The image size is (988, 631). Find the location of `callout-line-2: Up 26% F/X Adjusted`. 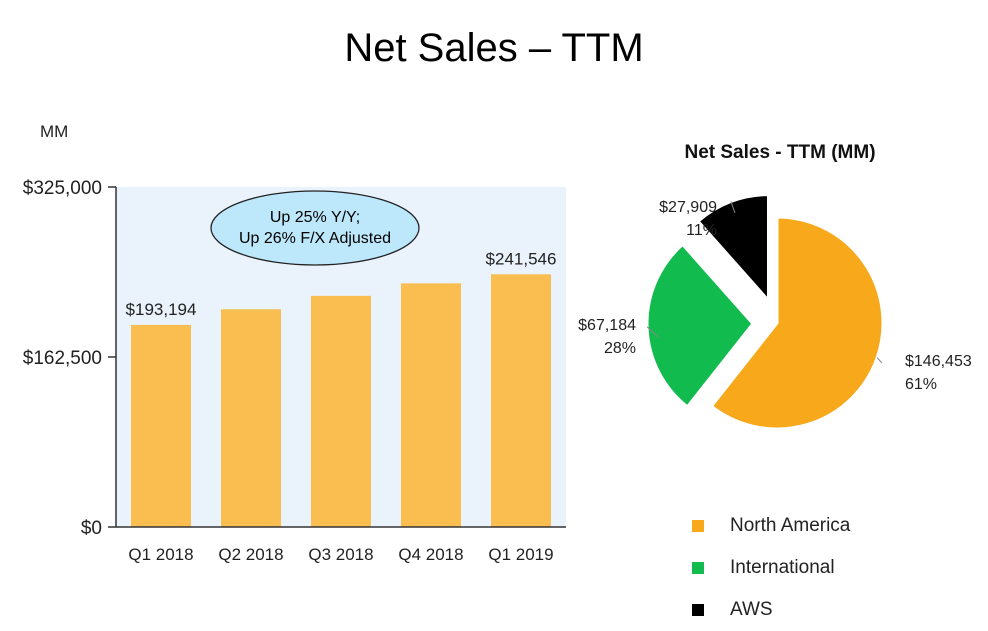

callout-line-2: Up 26% F/X Adjusted is located at coordinates (315, 238).